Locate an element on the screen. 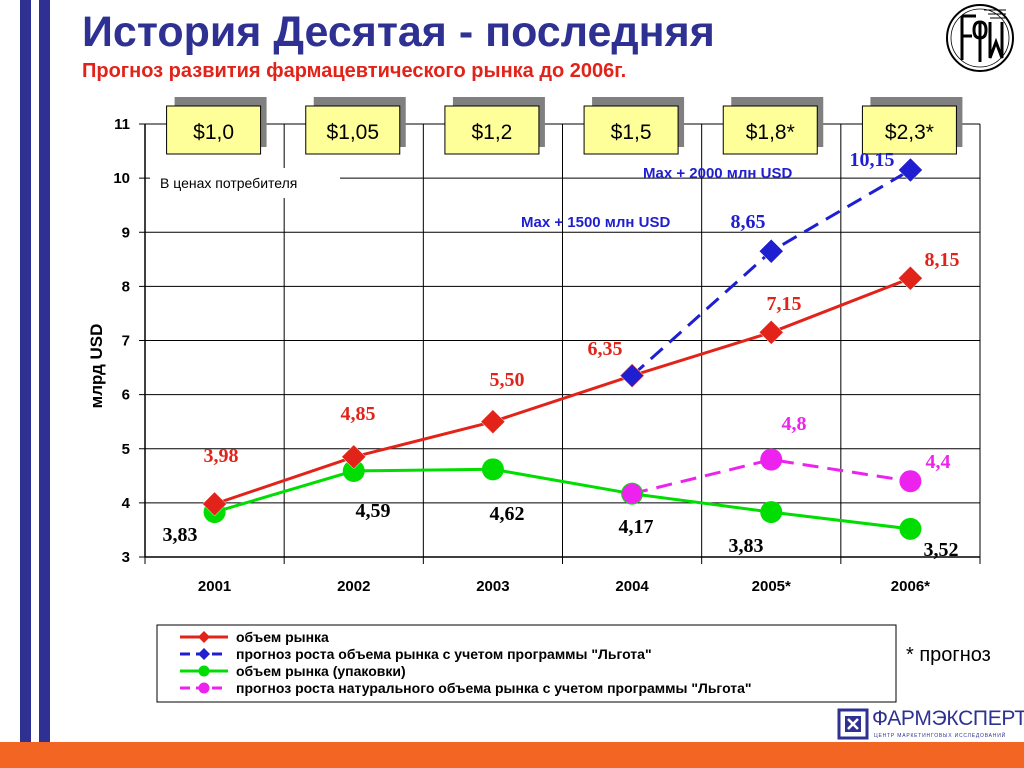  data-label: 4,85 is located at coordinates (358, 414).